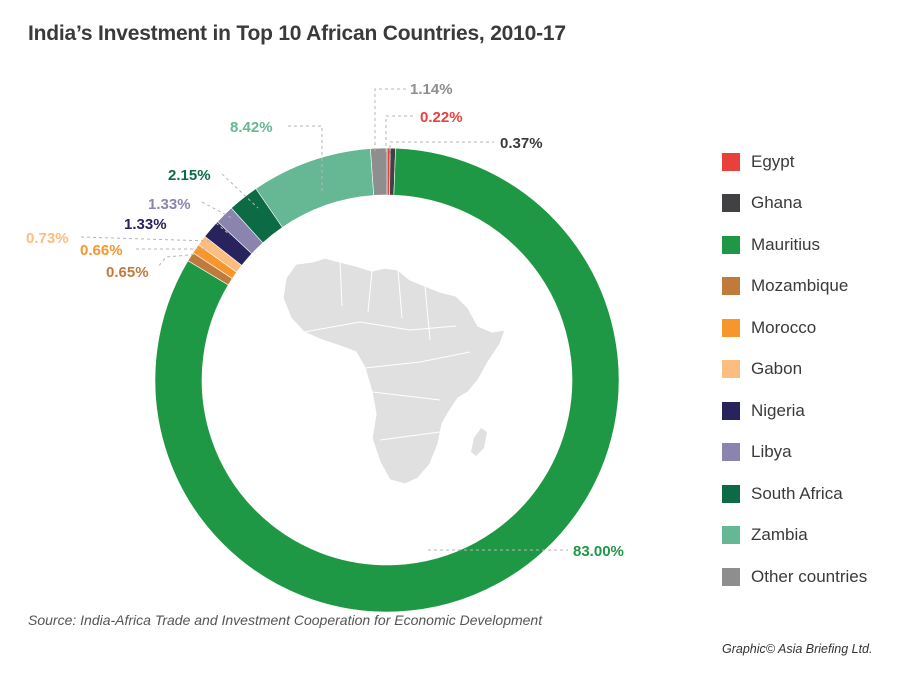  What do you see at coordinates (598, 551) in the screenshot?
I see `data-label-mauritius: 83.00%` at bounding box center [598, 551].